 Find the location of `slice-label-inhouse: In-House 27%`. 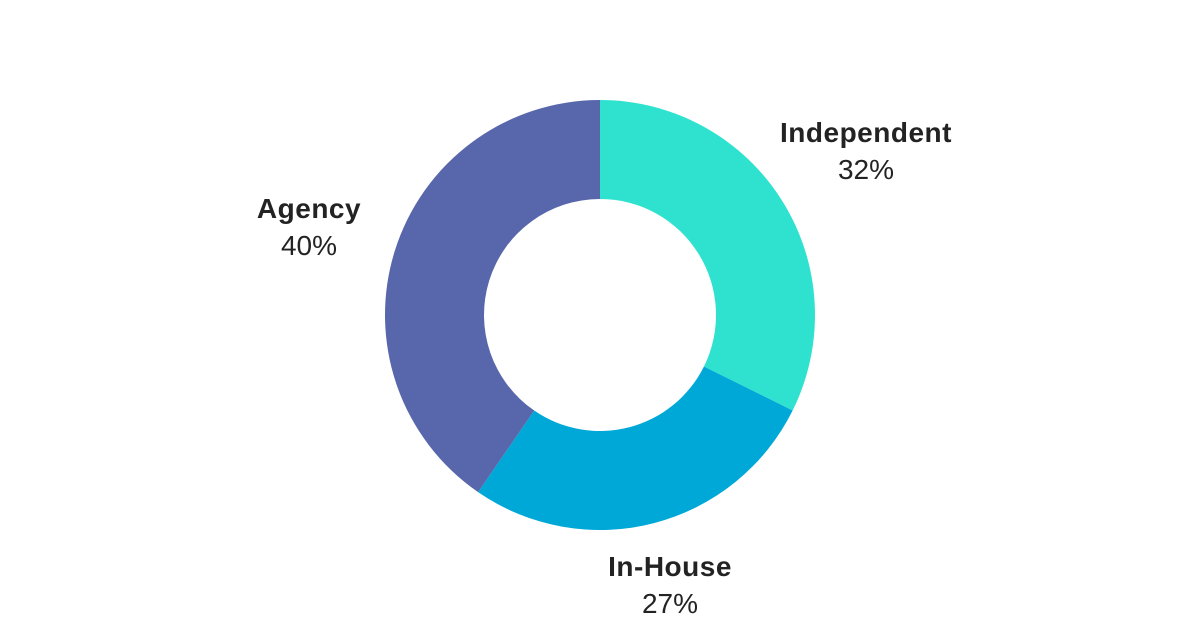

slice-label-inhouse: In-House 27% is located at coordinates (670, 585).